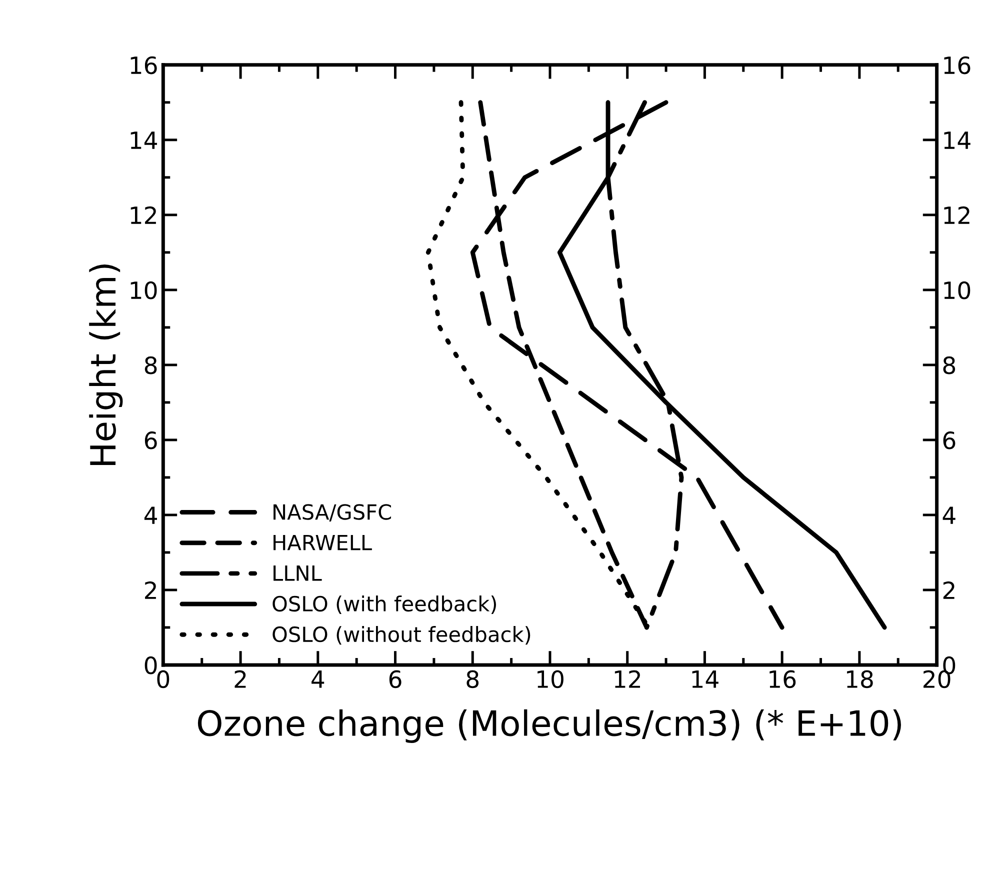 The height and width of the screenshot is (889, 983). Describe the element at coordinates (949, 440) in the screenshot. I see `y2-tick-label: 6` at that location.